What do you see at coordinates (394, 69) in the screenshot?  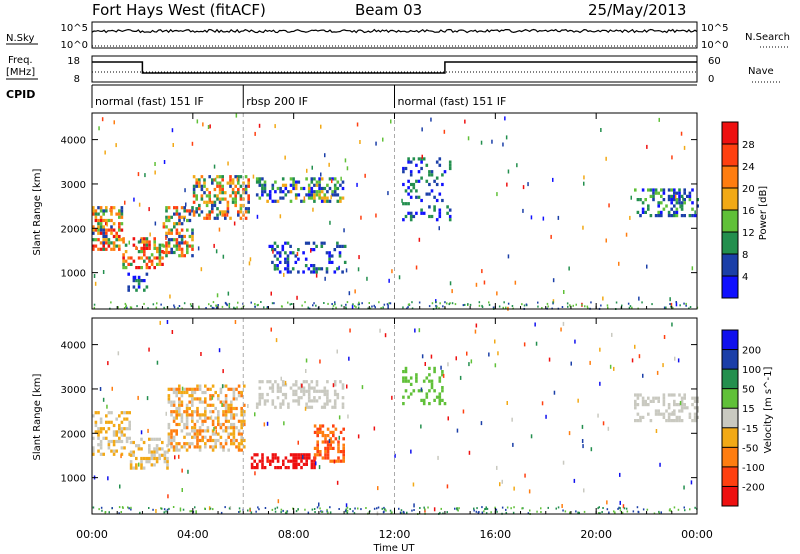 I see `freq-strip-frame` at bounding box center [394, 69].